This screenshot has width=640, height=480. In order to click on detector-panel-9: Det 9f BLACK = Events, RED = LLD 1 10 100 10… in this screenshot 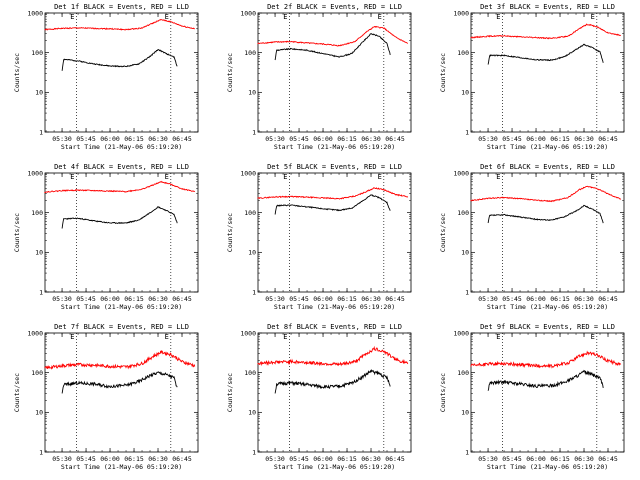, I will do `click(532, 400)`.